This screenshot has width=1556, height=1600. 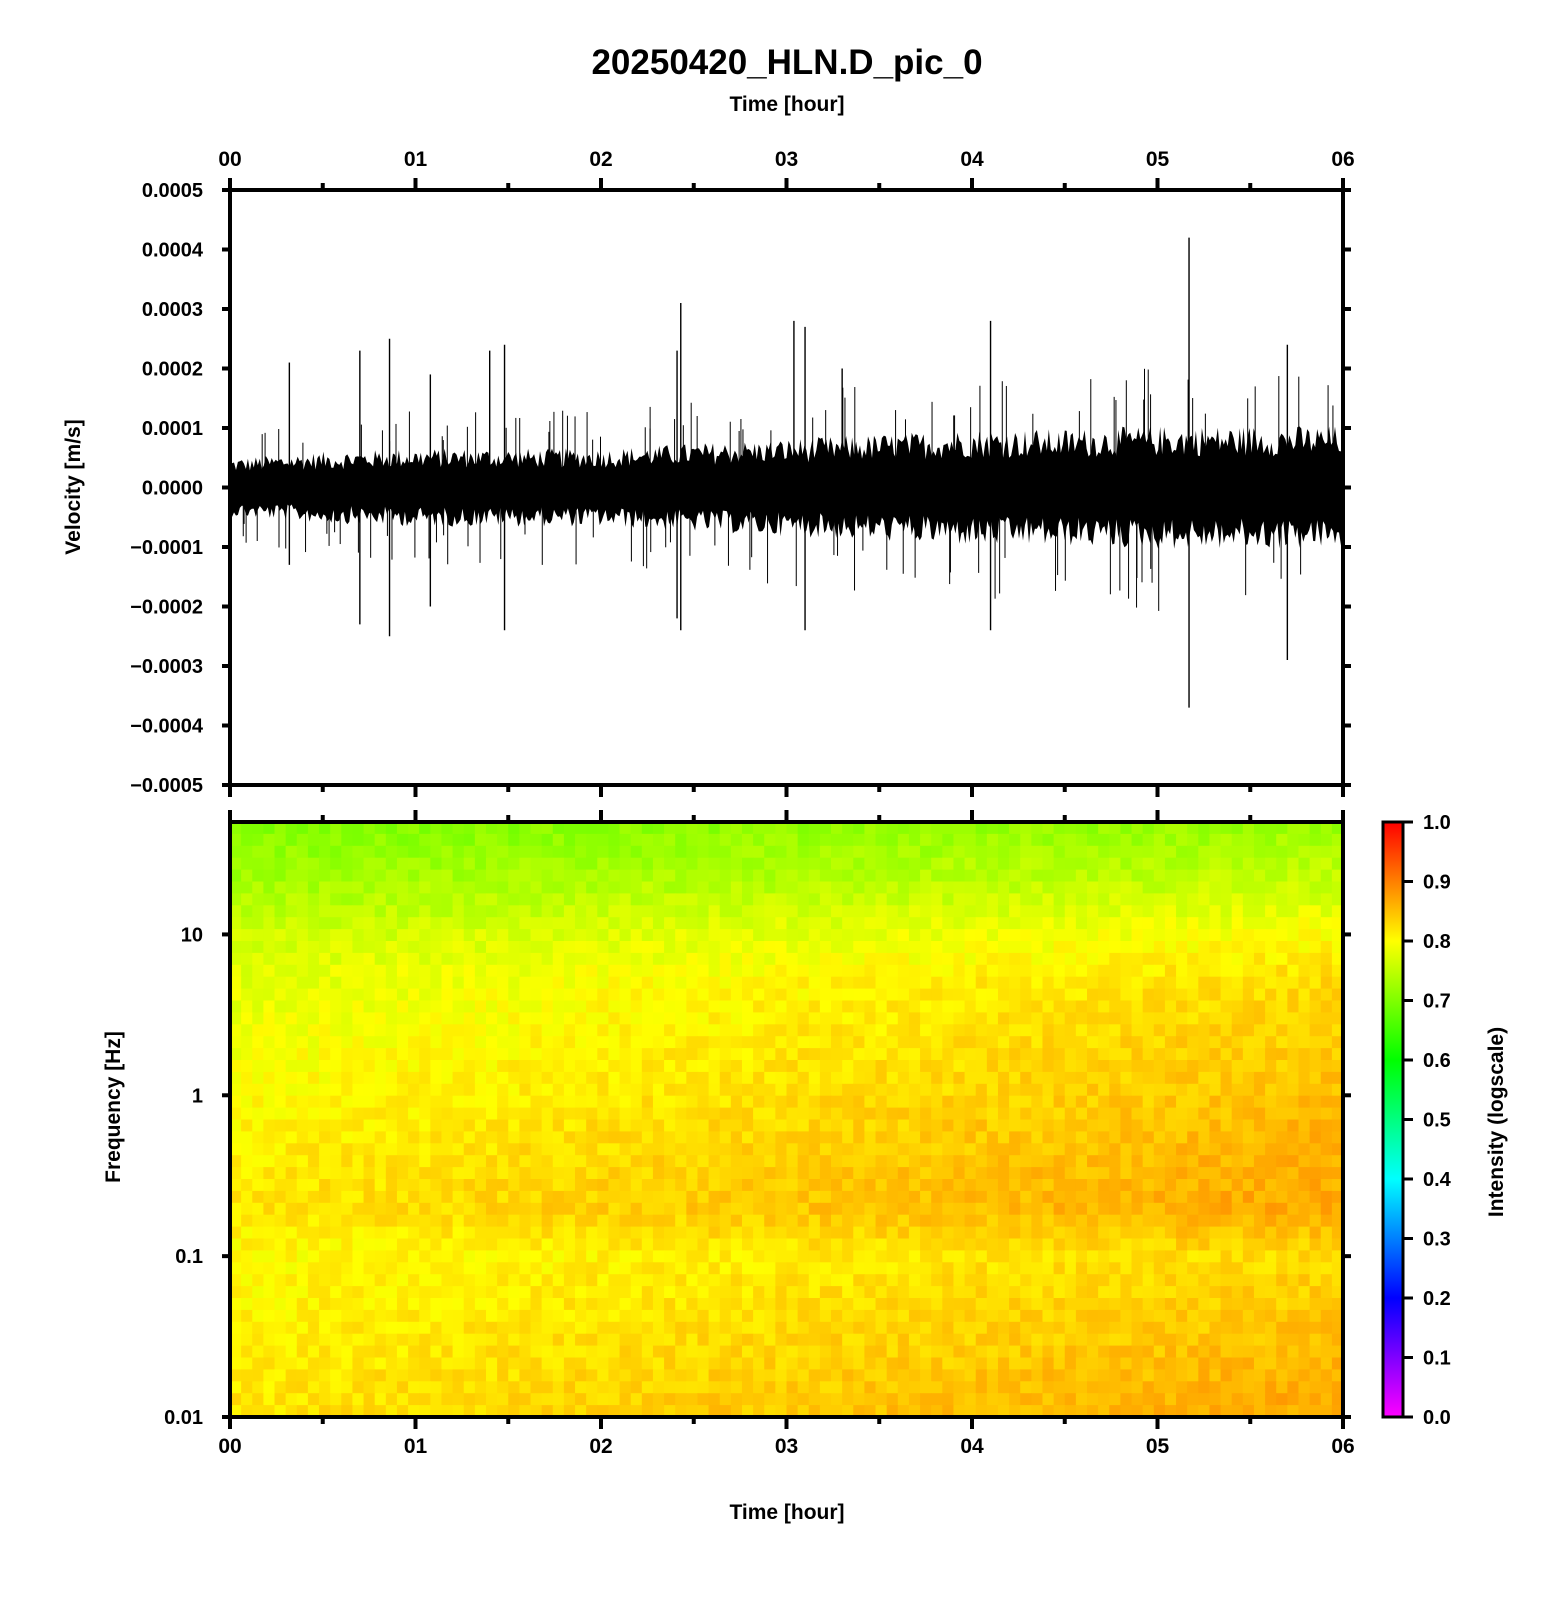 What do you see at coordinates (972, 159) in the screenshot?
I see `top-x-tick-label: 04` at bounding box center [972, 159].